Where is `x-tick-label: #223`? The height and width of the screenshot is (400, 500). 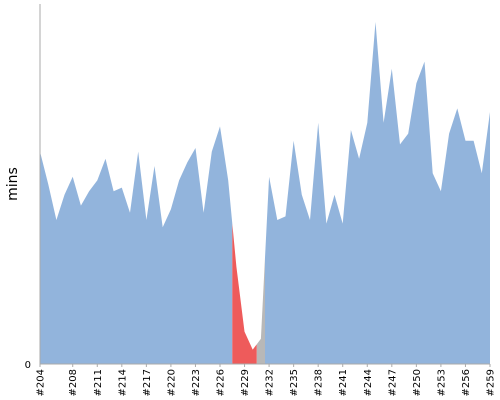
x-tick-label: #223 is located at coordinates (196, 382).